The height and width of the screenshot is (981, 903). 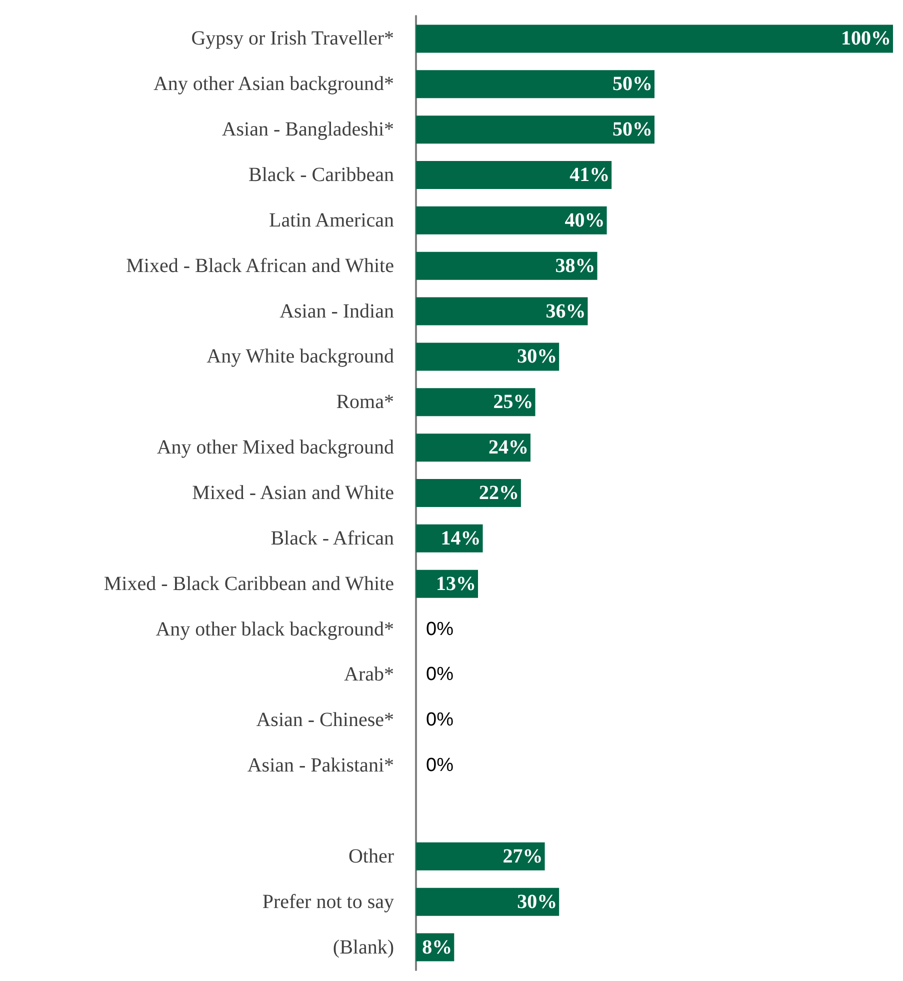 What do you see at coordinates (363, 947) in the screenshot?
I see `y-tick-label: (Blank)` at bounding box center [363, 947].